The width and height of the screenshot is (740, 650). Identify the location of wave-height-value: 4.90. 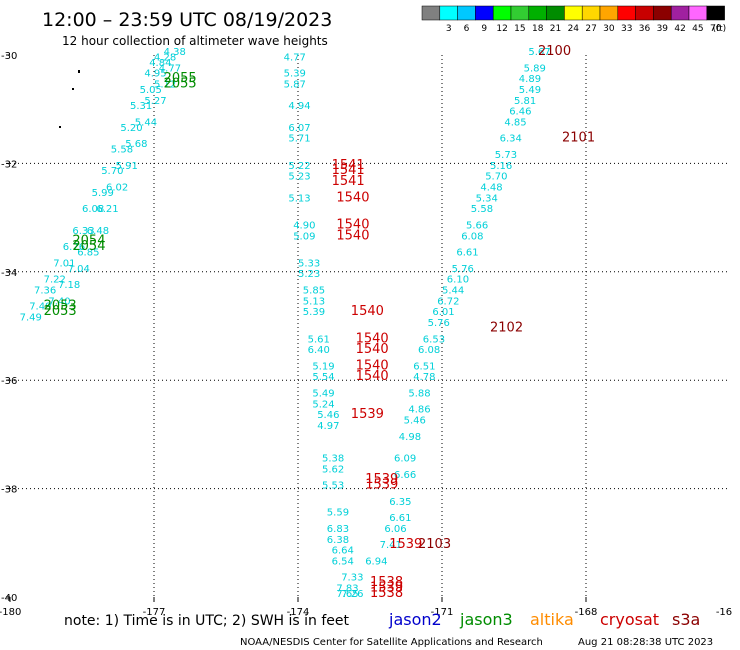
(304, 225).